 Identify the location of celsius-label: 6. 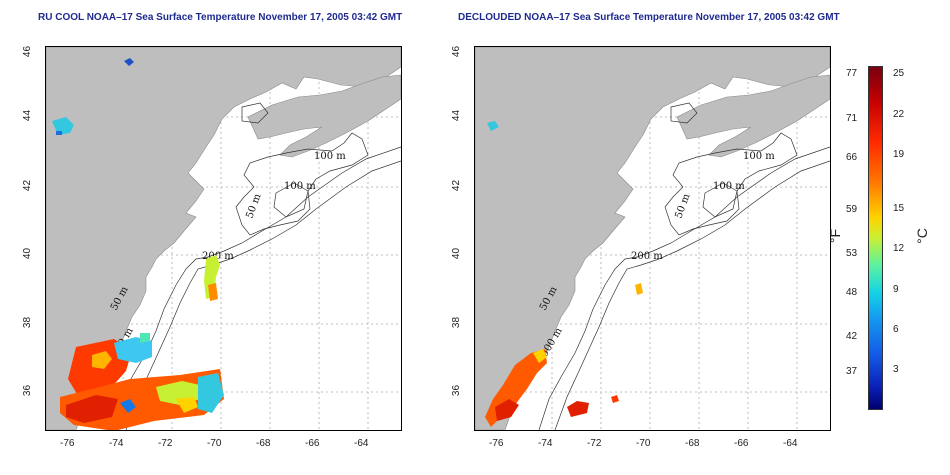
(896, 329).